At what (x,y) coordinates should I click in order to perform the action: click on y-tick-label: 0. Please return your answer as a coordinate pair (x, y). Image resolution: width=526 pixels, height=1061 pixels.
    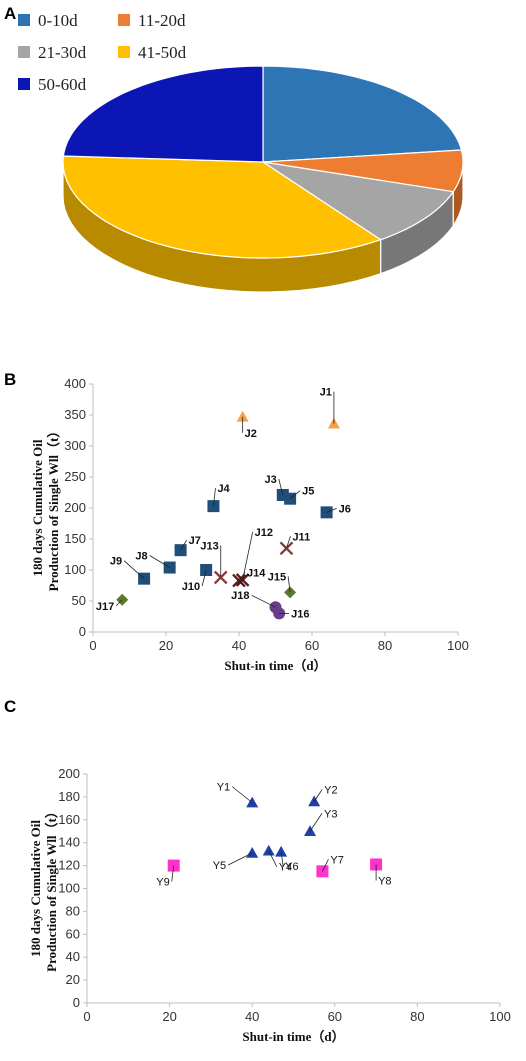
    Looking at the image, I should click on (82, 631).